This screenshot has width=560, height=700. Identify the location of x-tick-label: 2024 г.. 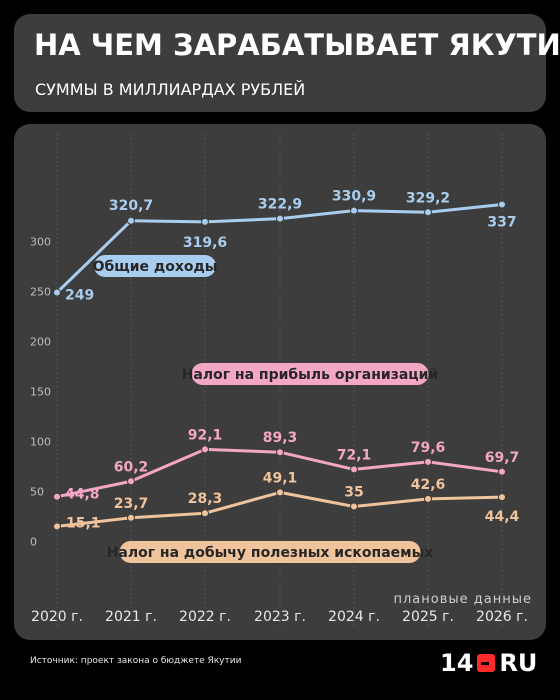
(354, 617).